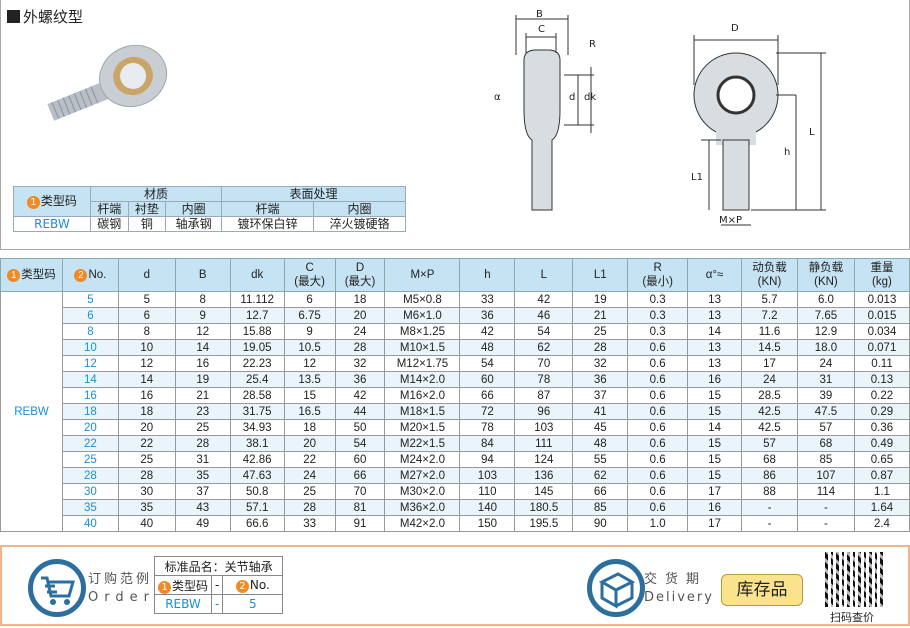  Describe the element at coordinates (487, 275) in the screenshot. I see `column-header: h` at that location.